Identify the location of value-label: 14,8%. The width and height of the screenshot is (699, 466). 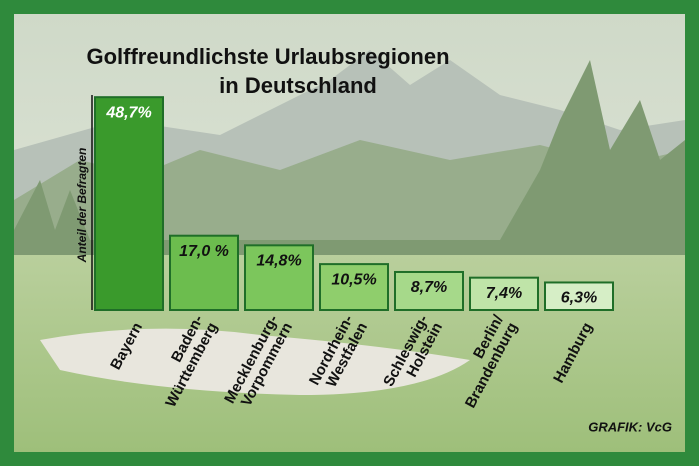
(278, 261).